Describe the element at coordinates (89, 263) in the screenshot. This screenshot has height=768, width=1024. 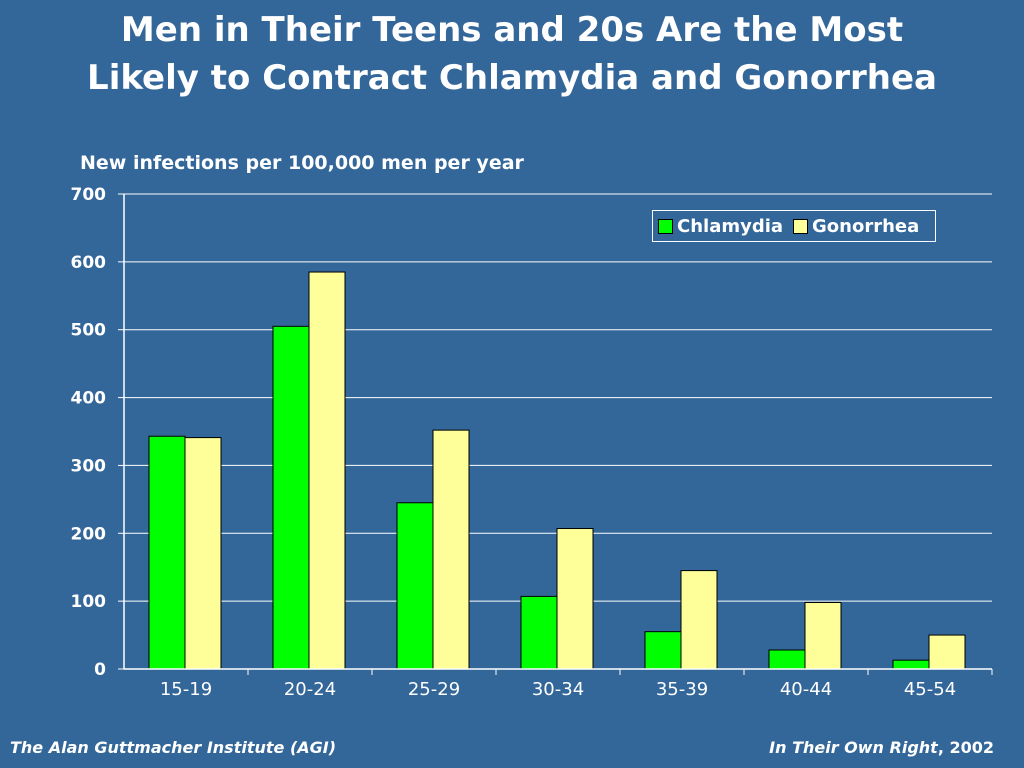
I see `y-tick-label: 600` at that location.